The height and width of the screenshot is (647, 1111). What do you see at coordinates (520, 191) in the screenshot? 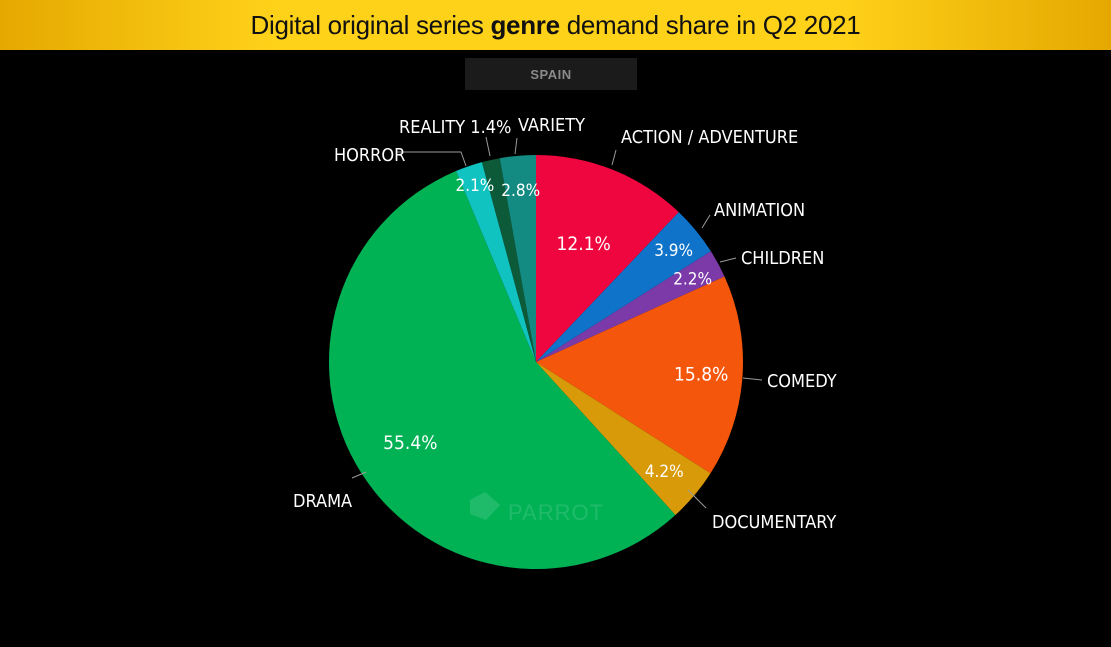
I see `value-label-variety: 2.8%` at bounding box center [520, 191].